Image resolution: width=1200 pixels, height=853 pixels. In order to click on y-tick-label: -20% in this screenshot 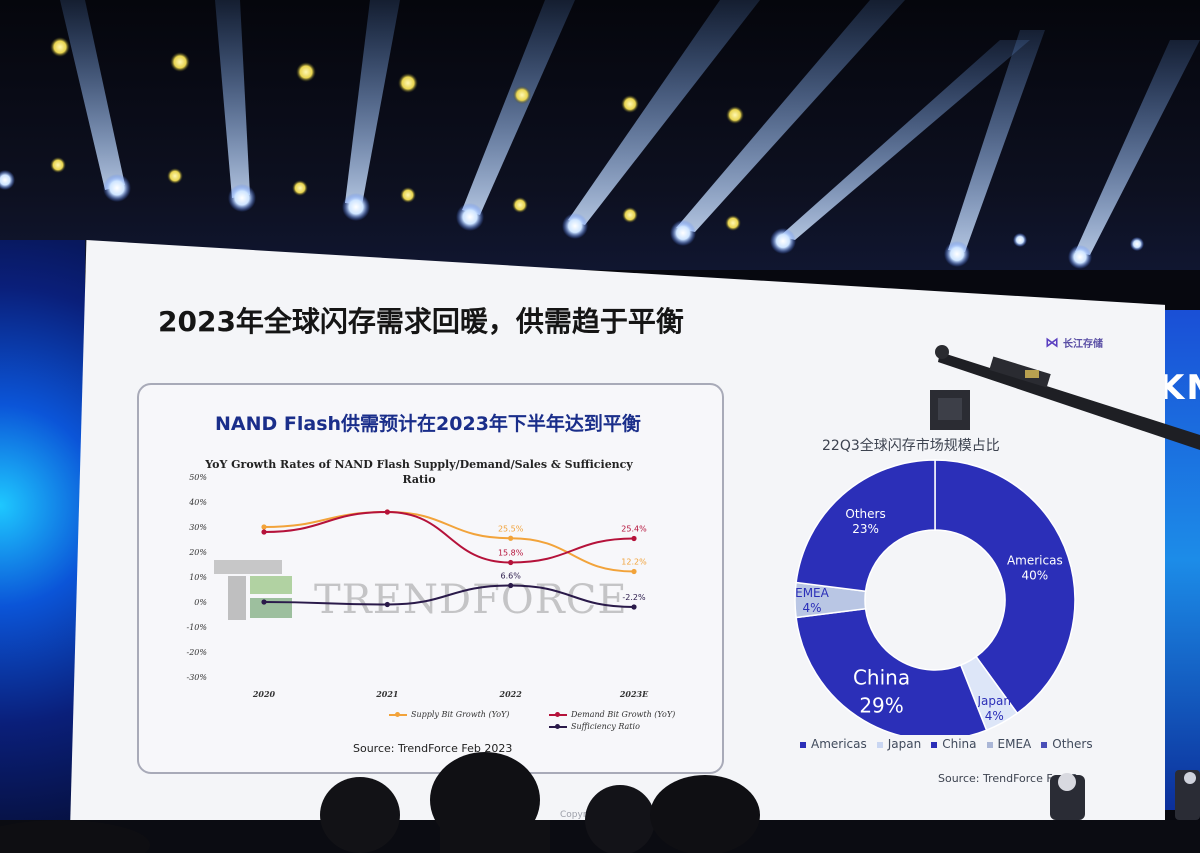, I will do `click(197, 652)`.